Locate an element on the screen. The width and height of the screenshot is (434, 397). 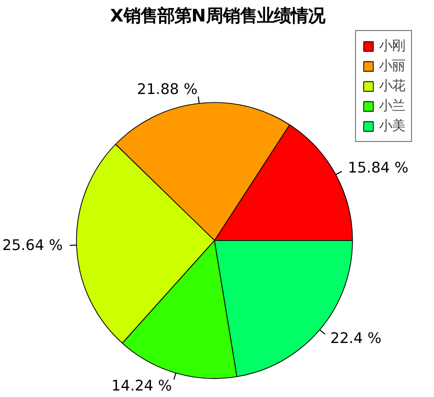
legend-label: 小美 is located at coordinates (392, 126).